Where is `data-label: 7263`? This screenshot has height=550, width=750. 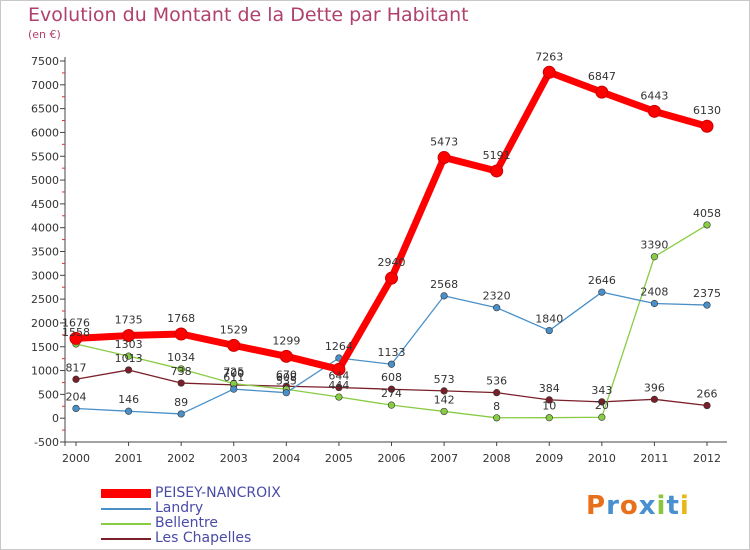
data-label: 7263 is located at coordinates (549, 56).